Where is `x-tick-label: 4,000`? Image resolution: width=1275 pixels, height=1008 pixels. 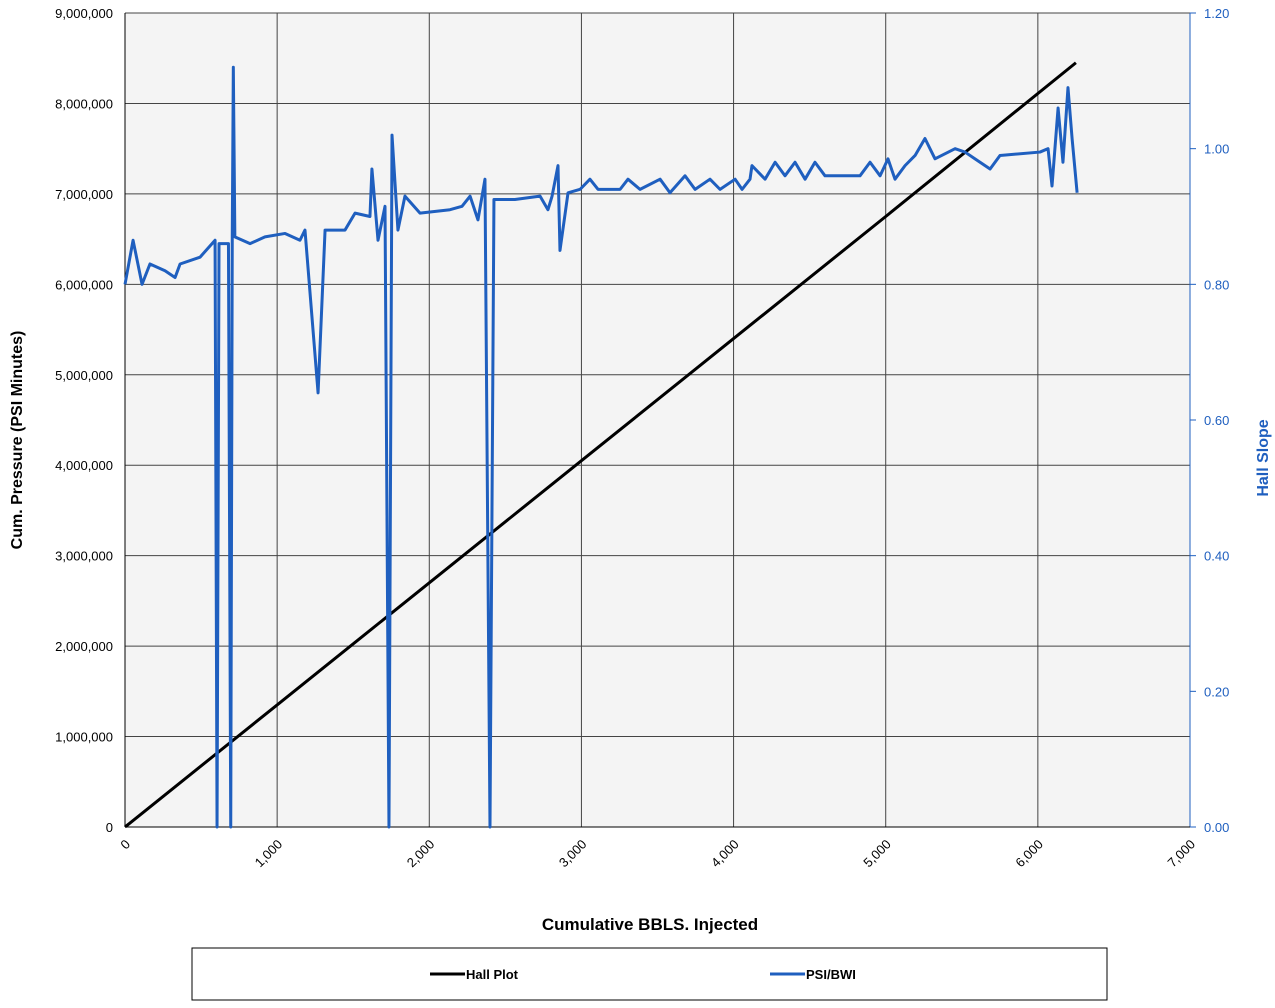
x-tick-label: 4,000 is located at coordinates (725, 854).